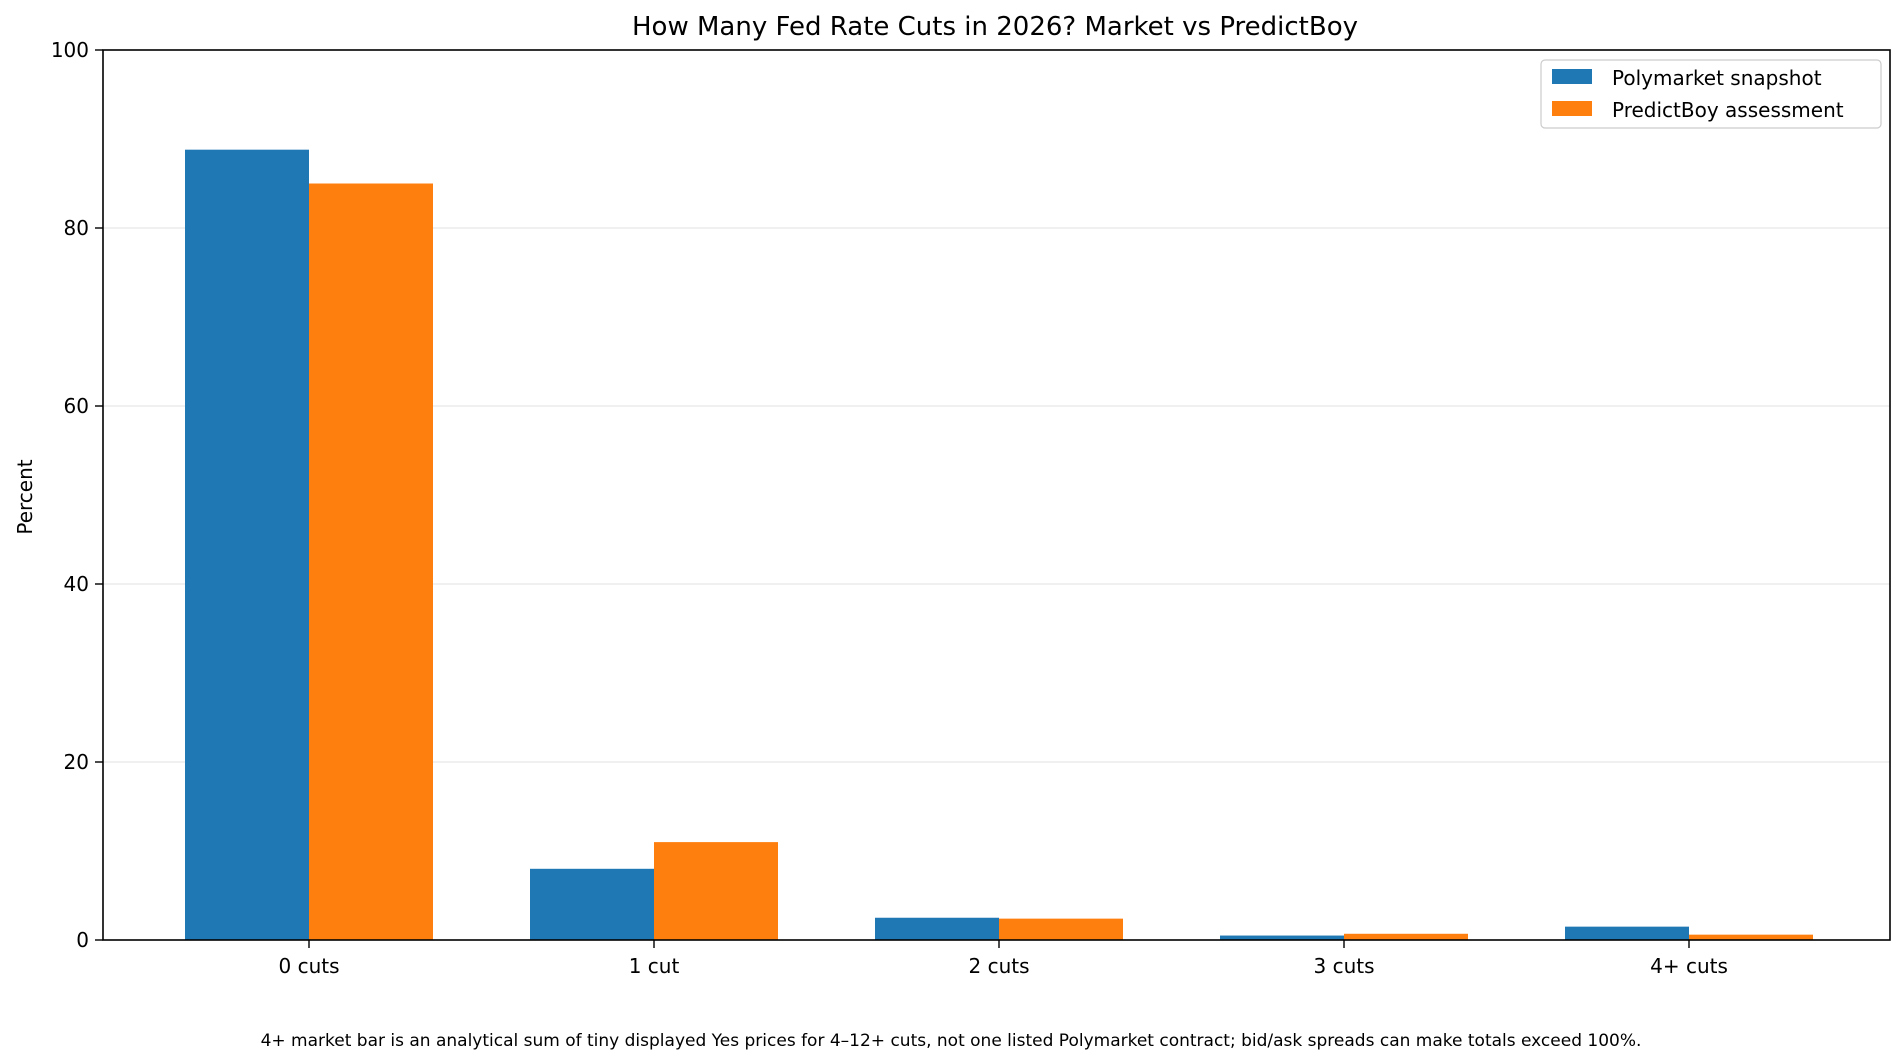 The image size is (1902, 1062). I want to click on y-tick-label: 0, so click(82, 940).